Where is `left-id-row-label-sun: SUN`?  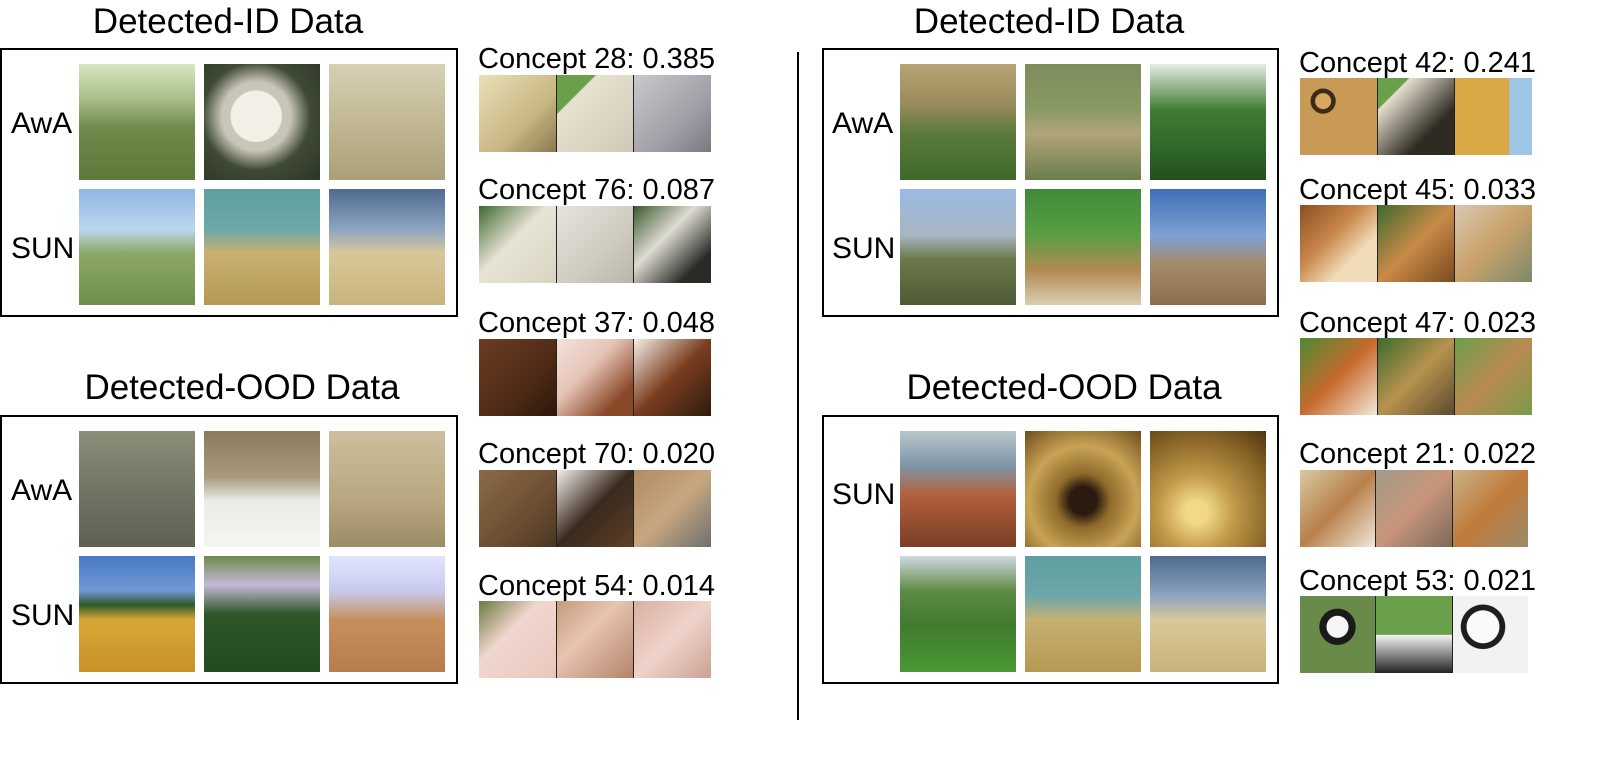 left-id-row-label-sun: SUN is located at coordinates (43, 248).